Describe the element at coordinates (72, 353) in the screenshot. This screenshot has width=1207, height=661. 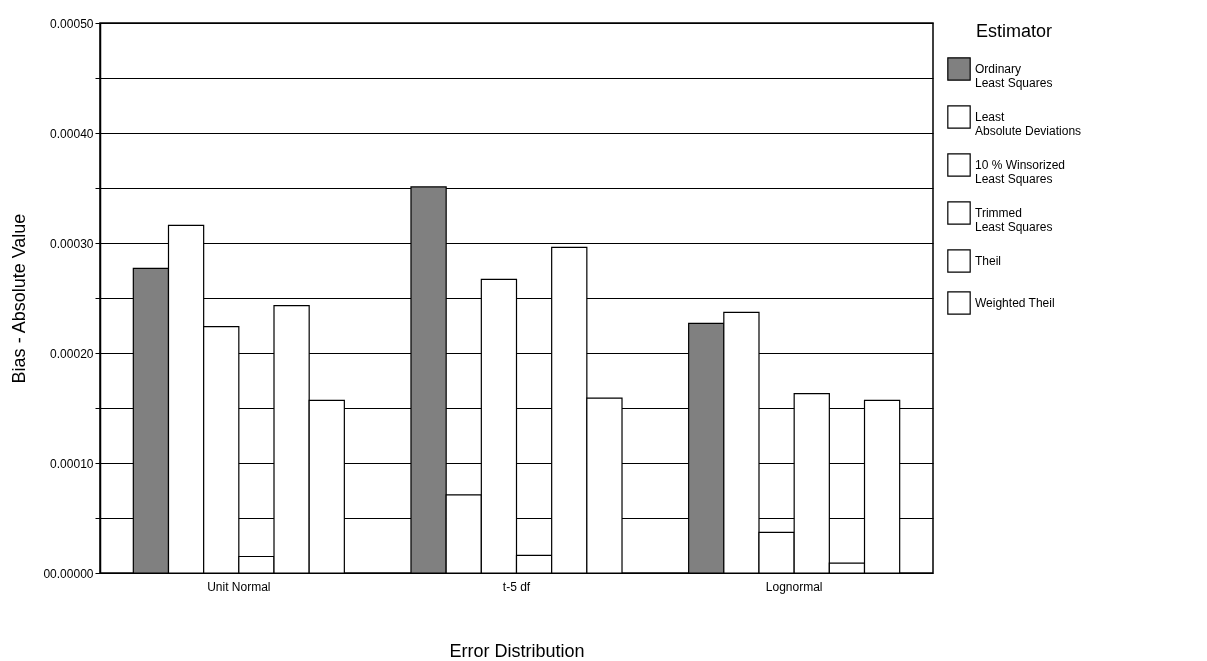
I see `y-tick-label: 0.00020` at that location.